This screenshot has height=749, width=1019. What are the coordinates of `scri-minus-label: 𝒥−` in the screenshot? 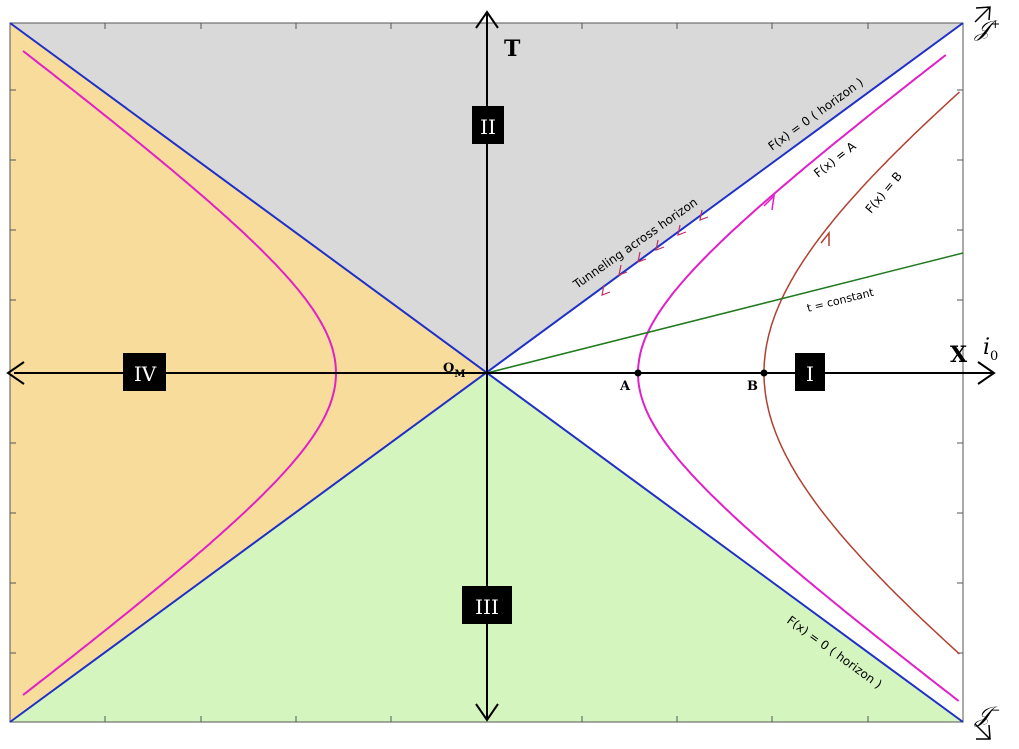 It's located at (987, 715).